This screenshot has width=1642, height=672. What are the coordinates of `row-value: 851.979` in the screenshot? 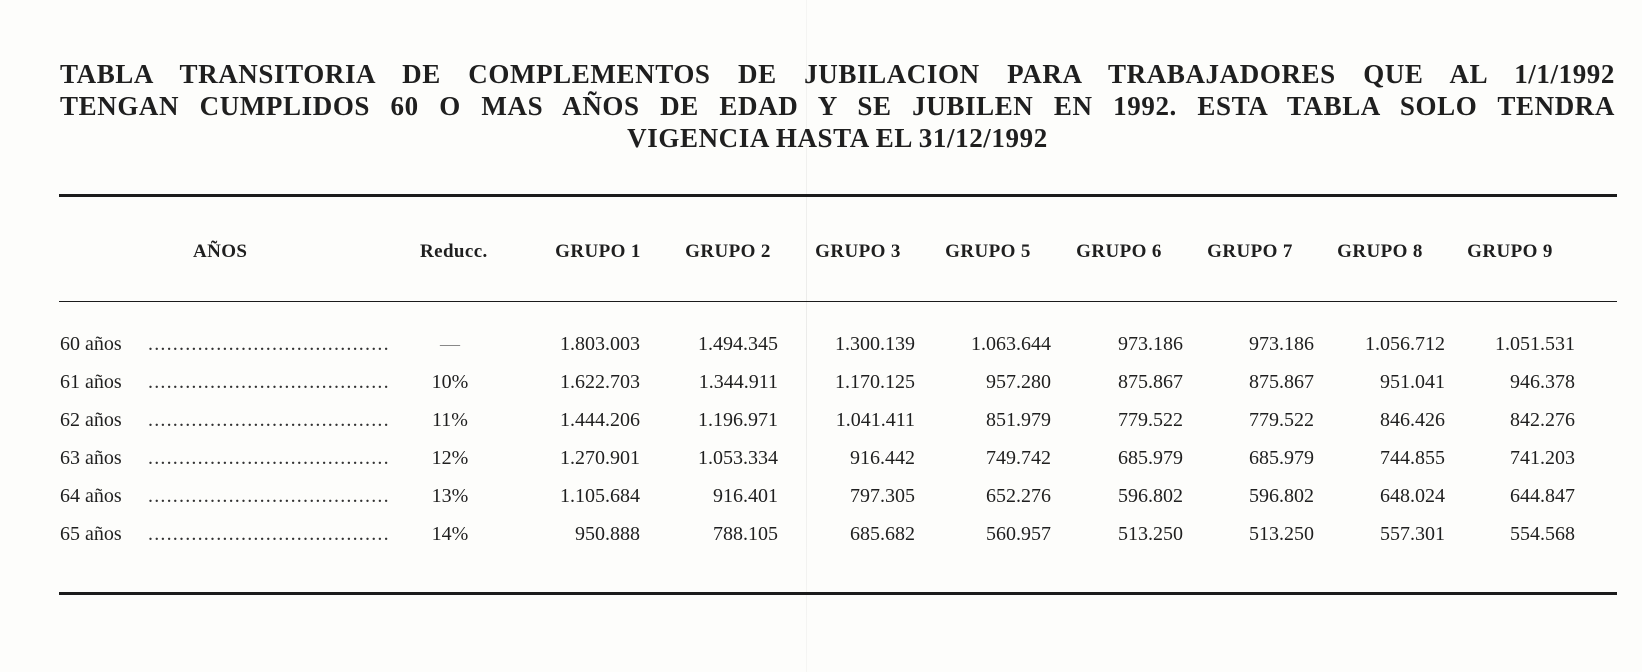 It's located at (1018, 420).